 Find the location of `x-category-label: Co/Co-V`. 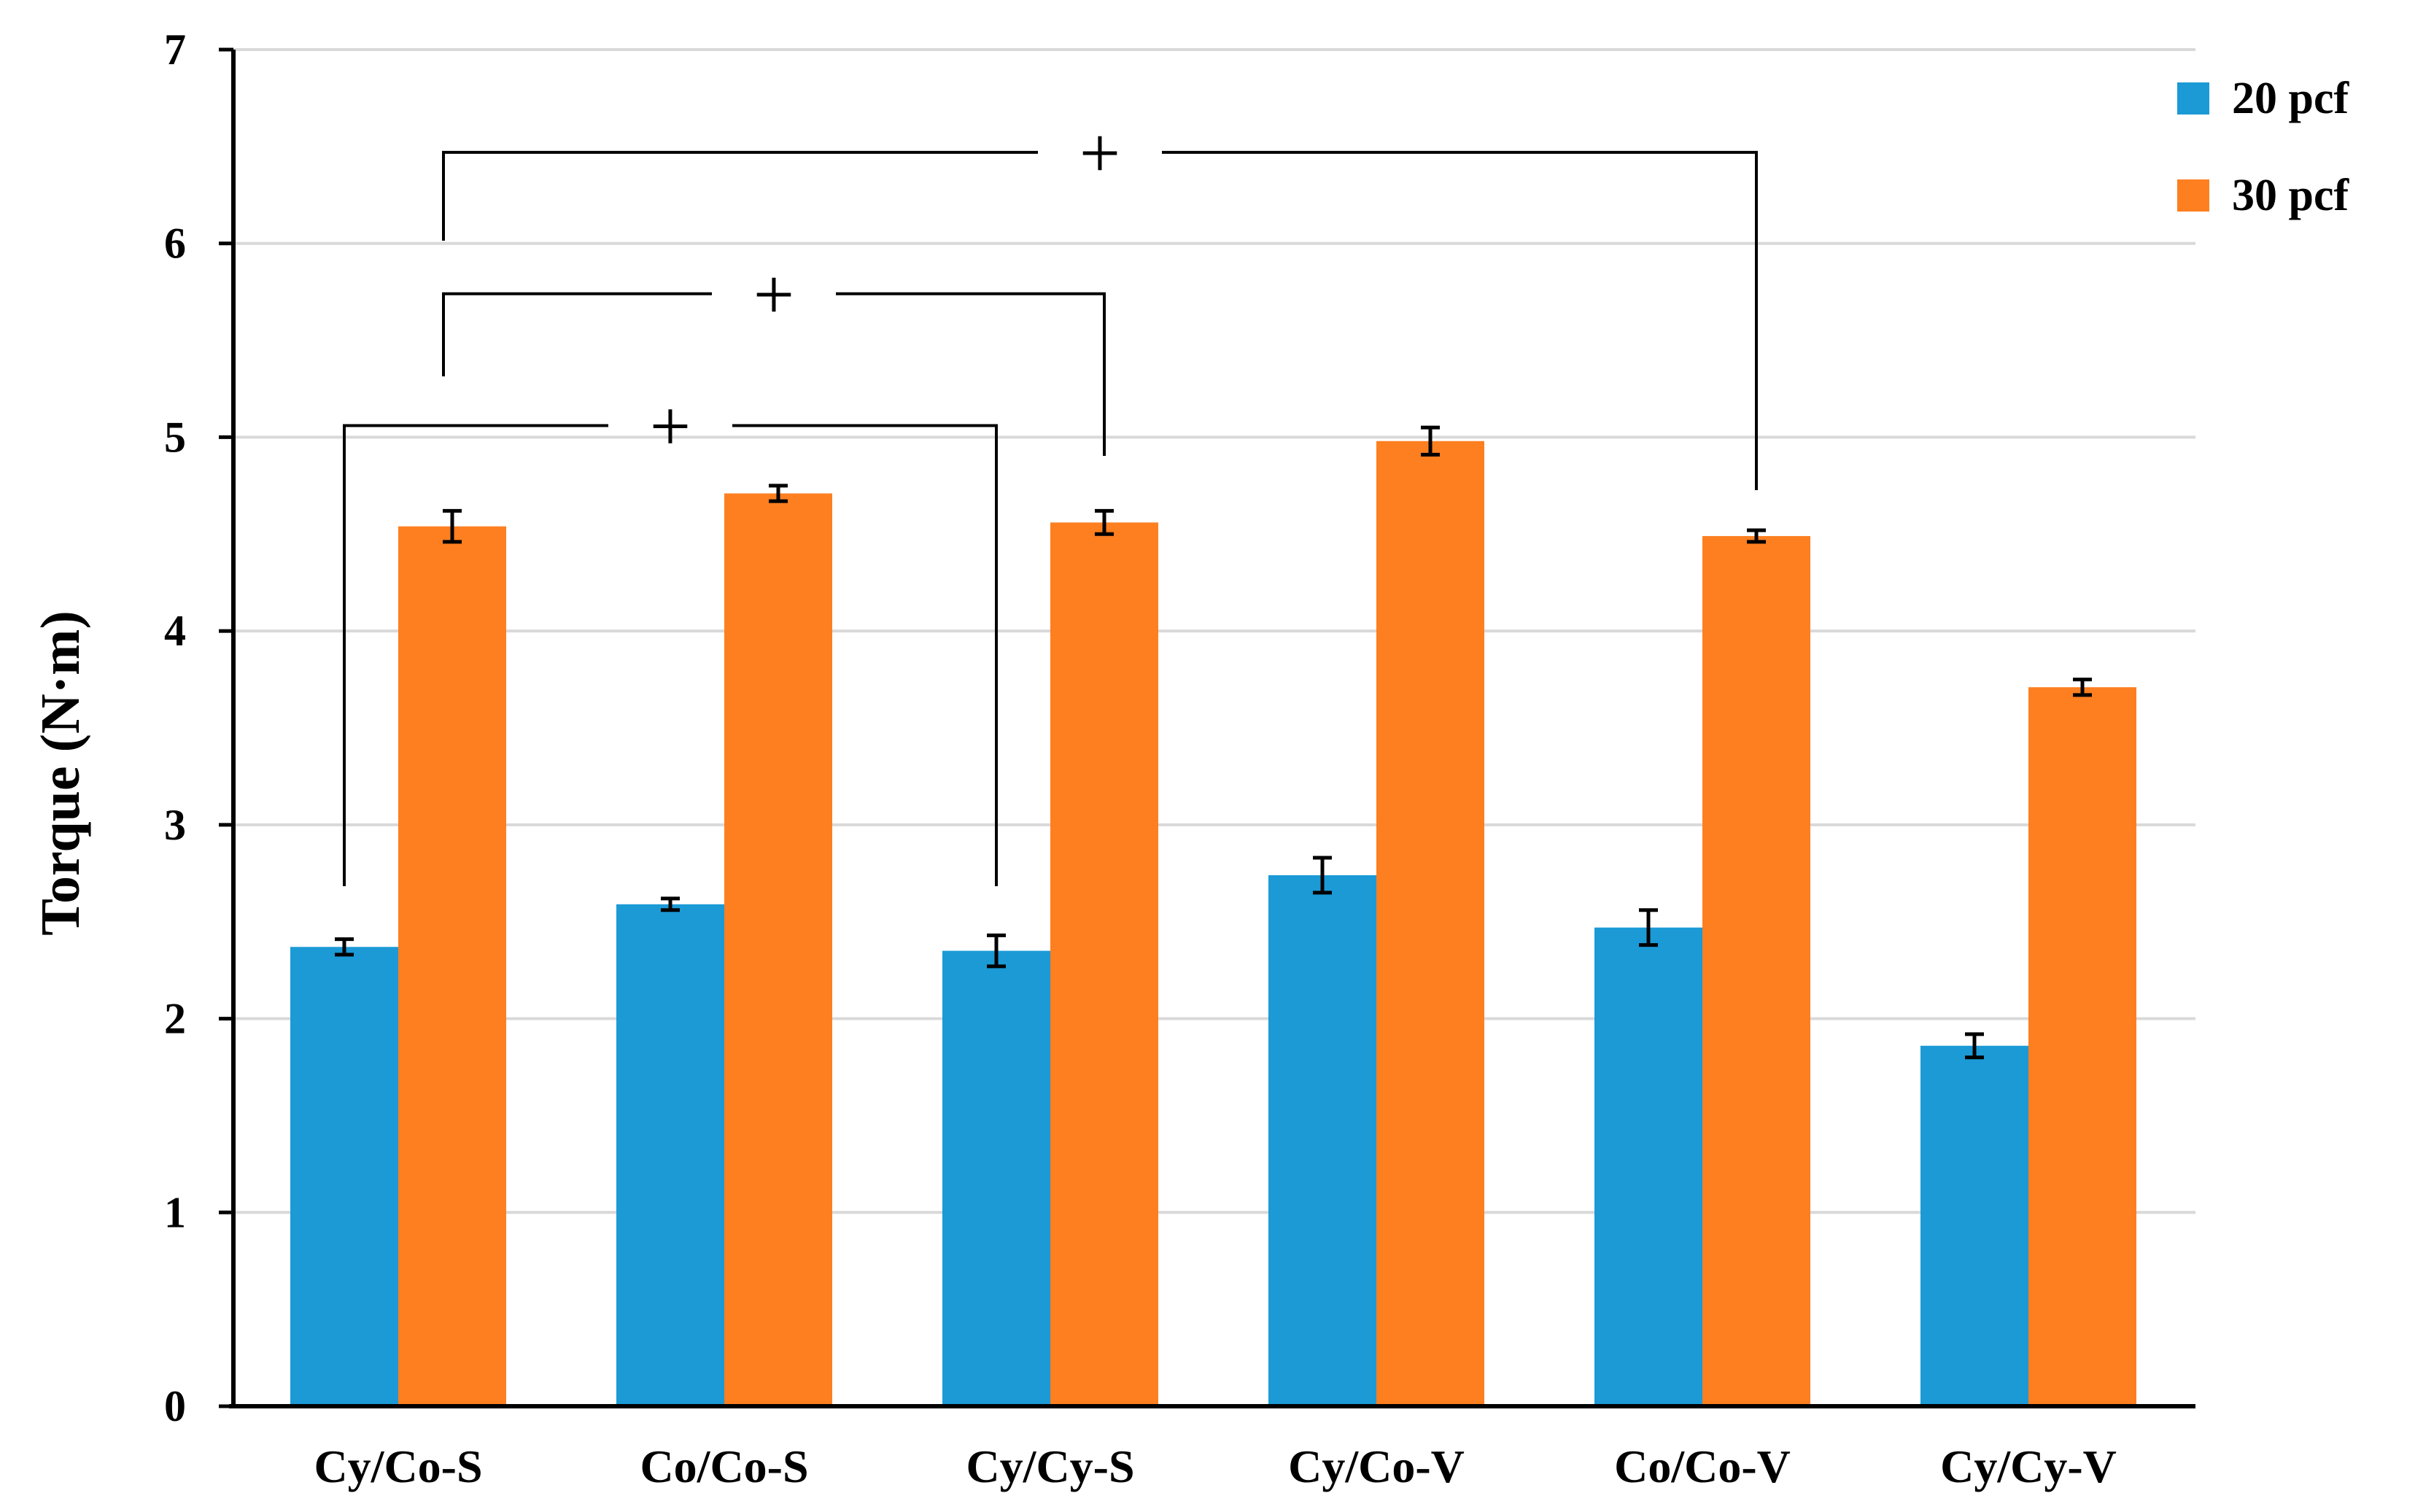

x-category-label: Co/Co-V is located at coordinates (1703, 1467).